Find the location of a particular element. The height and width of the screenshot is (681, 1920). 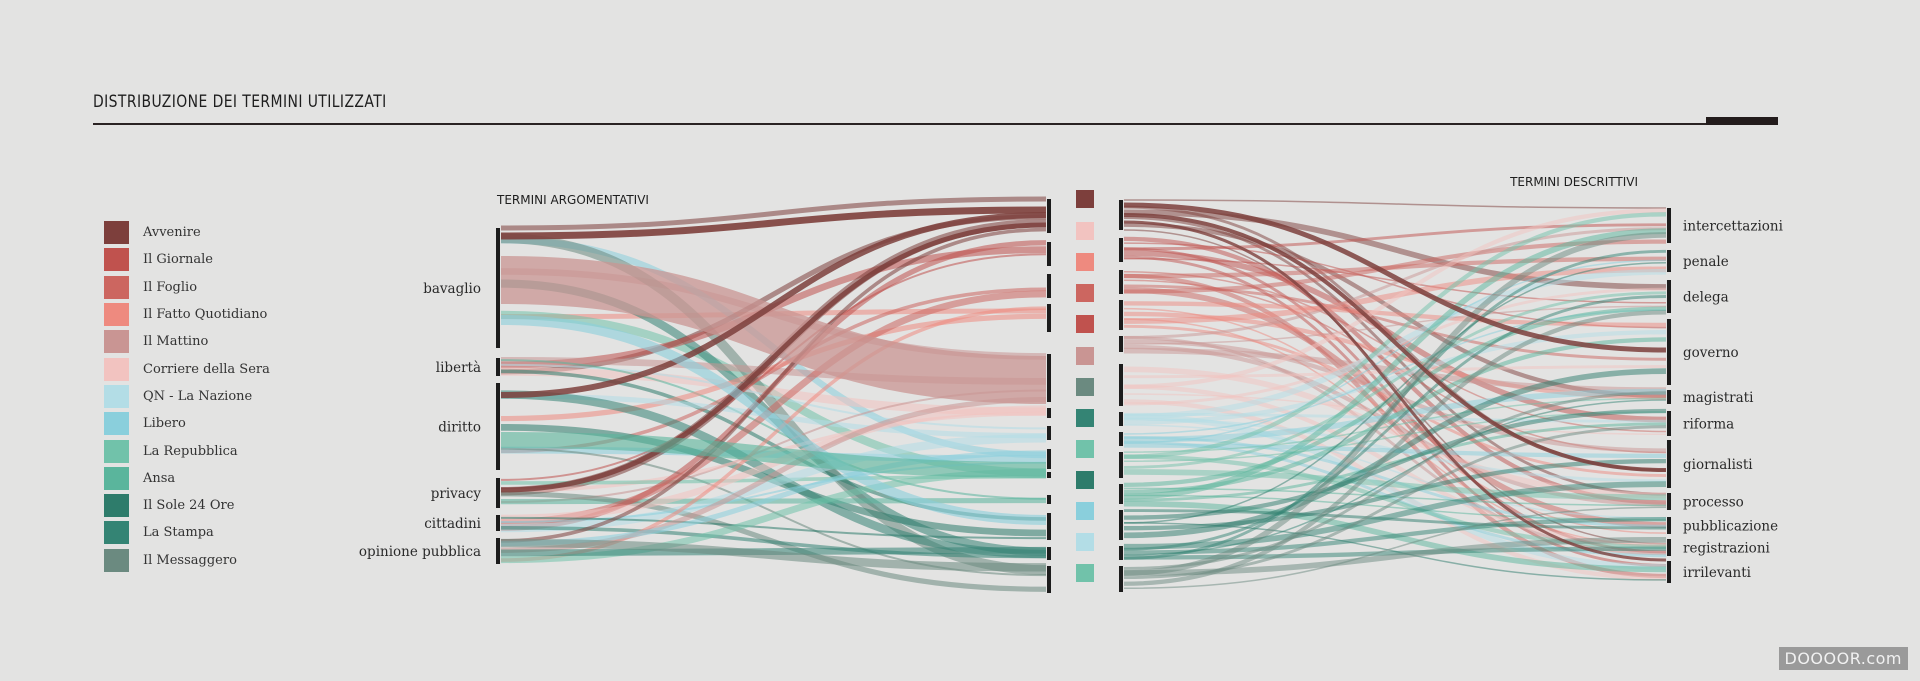

legend-item: Libero is located at coordinates (187, 423).